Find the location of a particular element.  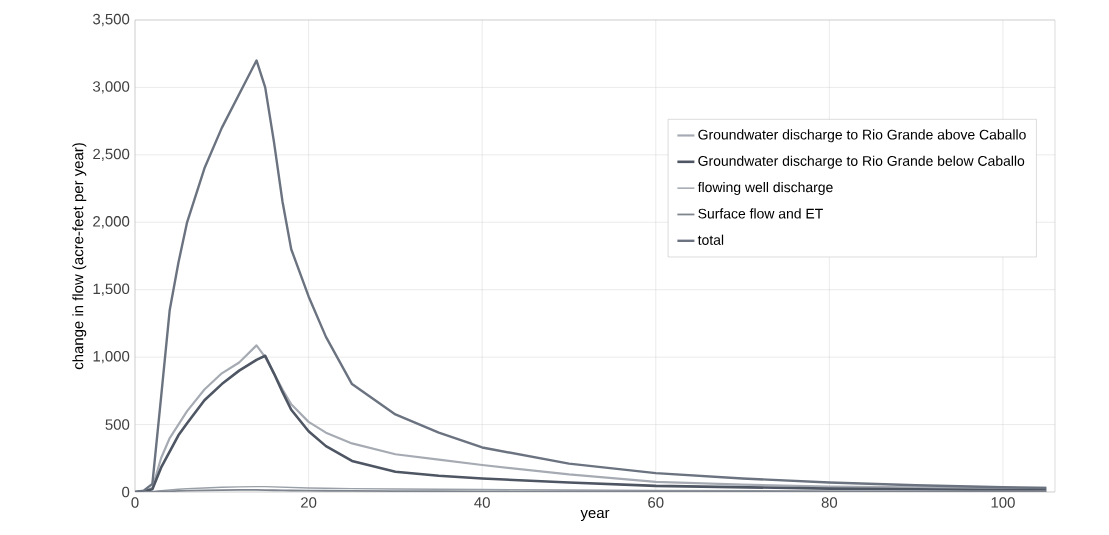

x-tick-label: 80 is located at coordinates (829, 502).